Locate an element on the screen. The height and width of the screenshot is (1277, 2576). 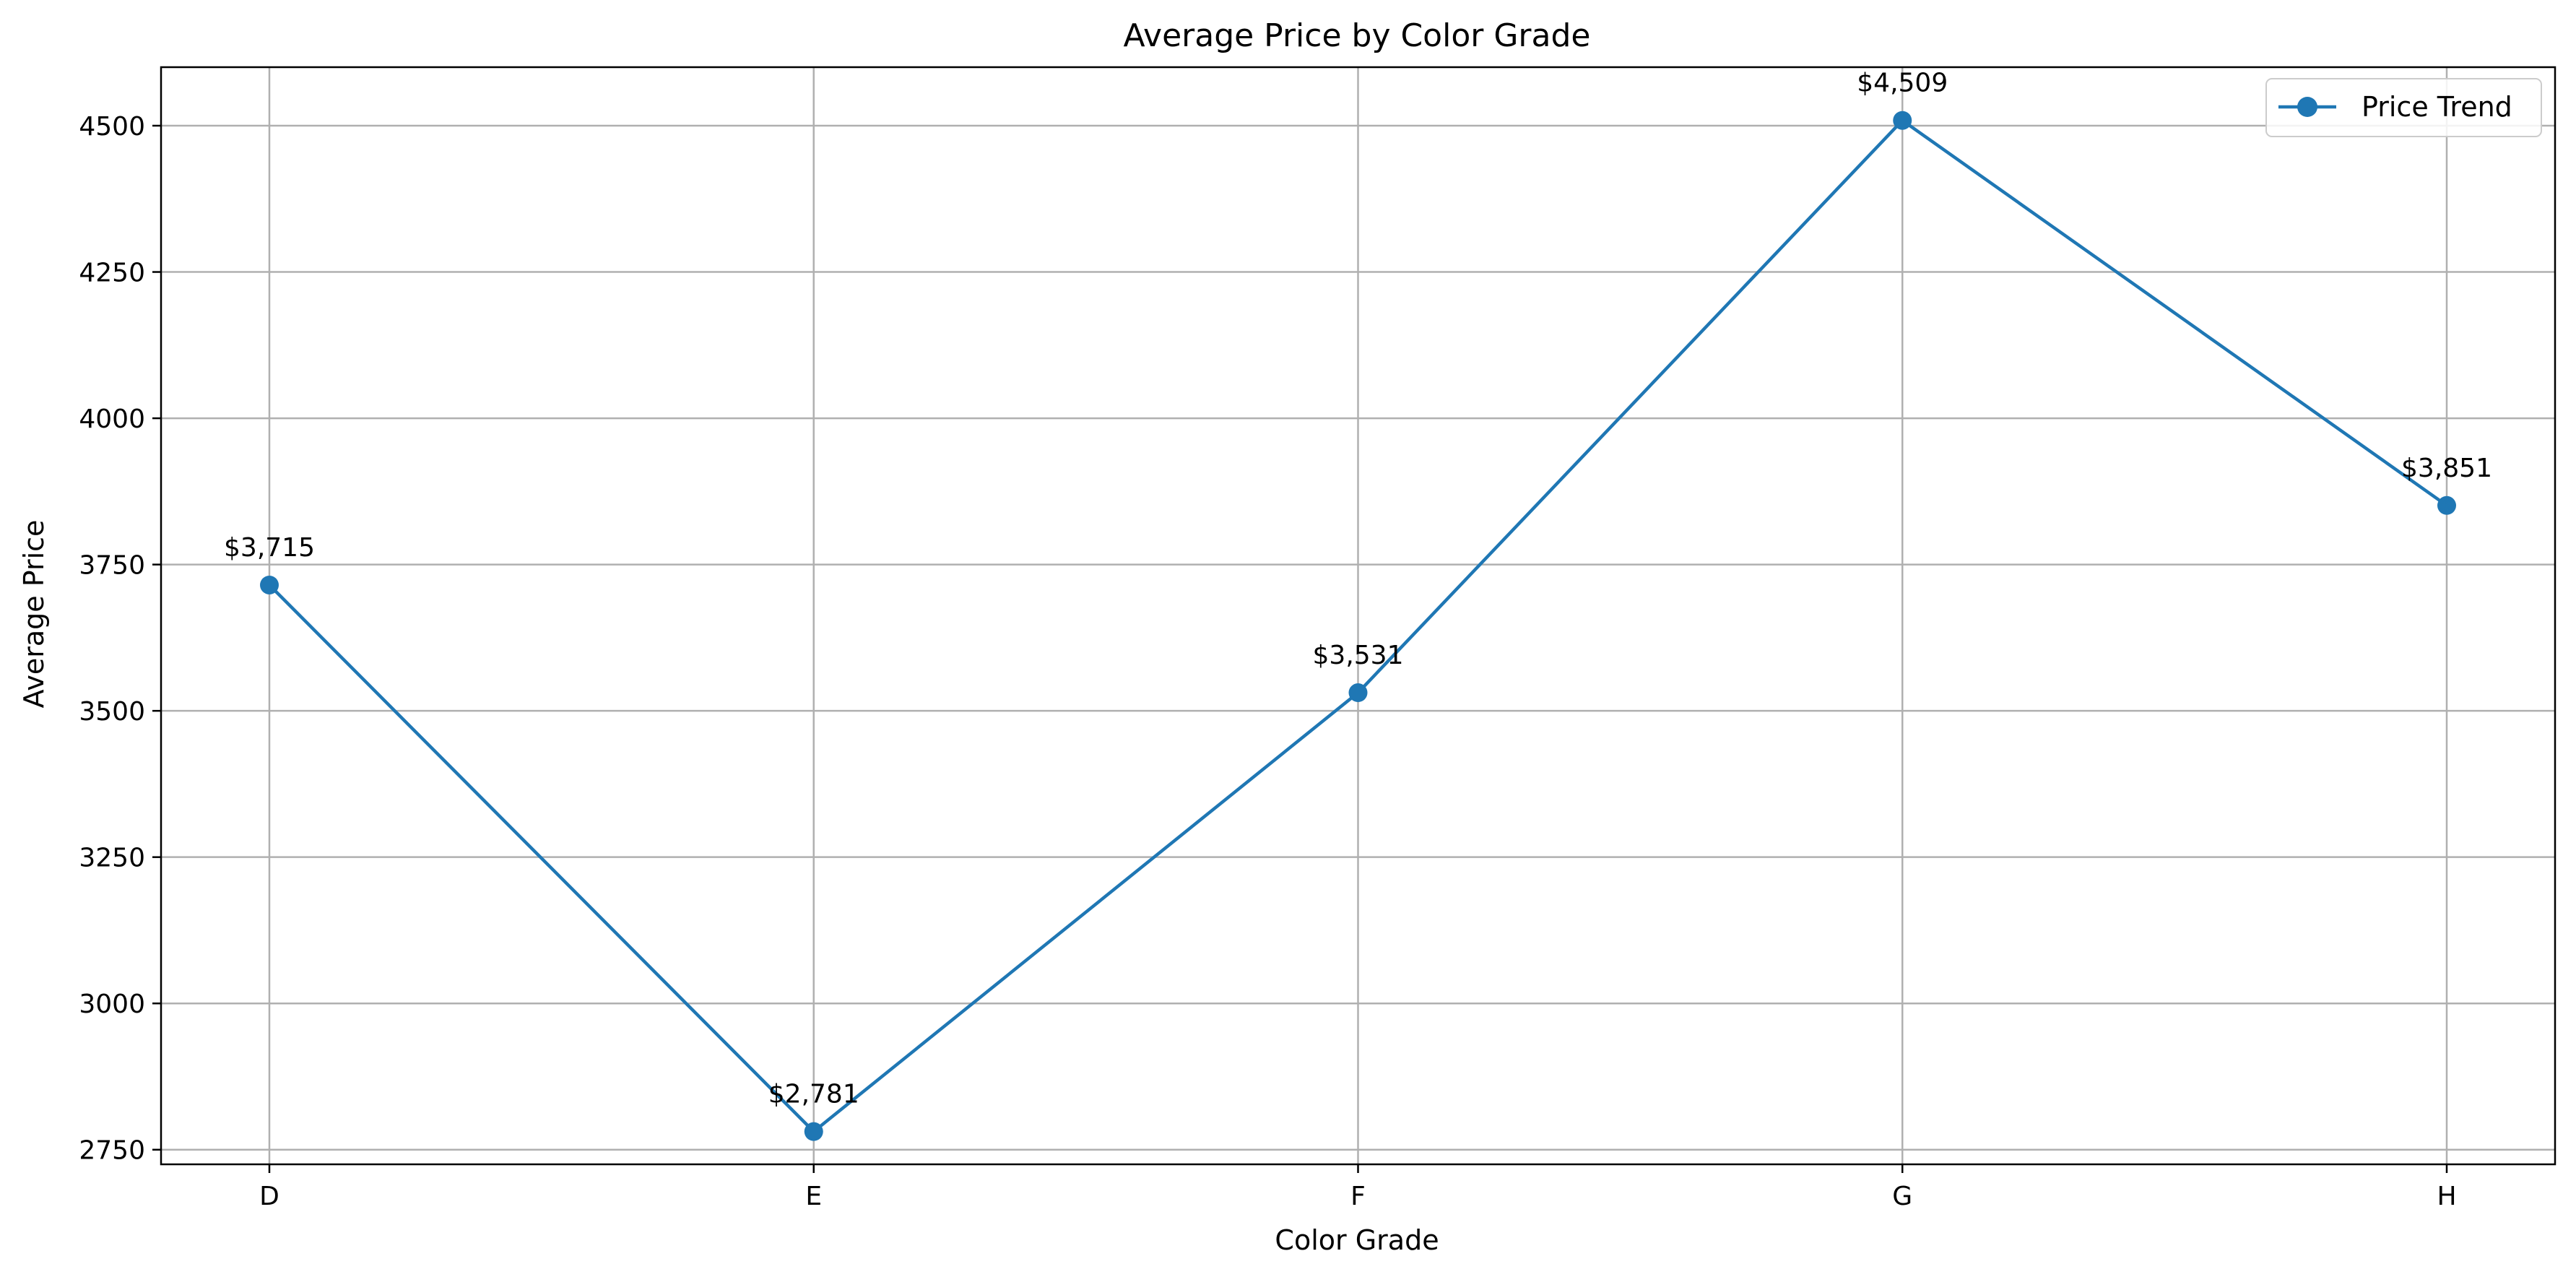
legend-marker-swatch is located at coordinates (2307, 107).